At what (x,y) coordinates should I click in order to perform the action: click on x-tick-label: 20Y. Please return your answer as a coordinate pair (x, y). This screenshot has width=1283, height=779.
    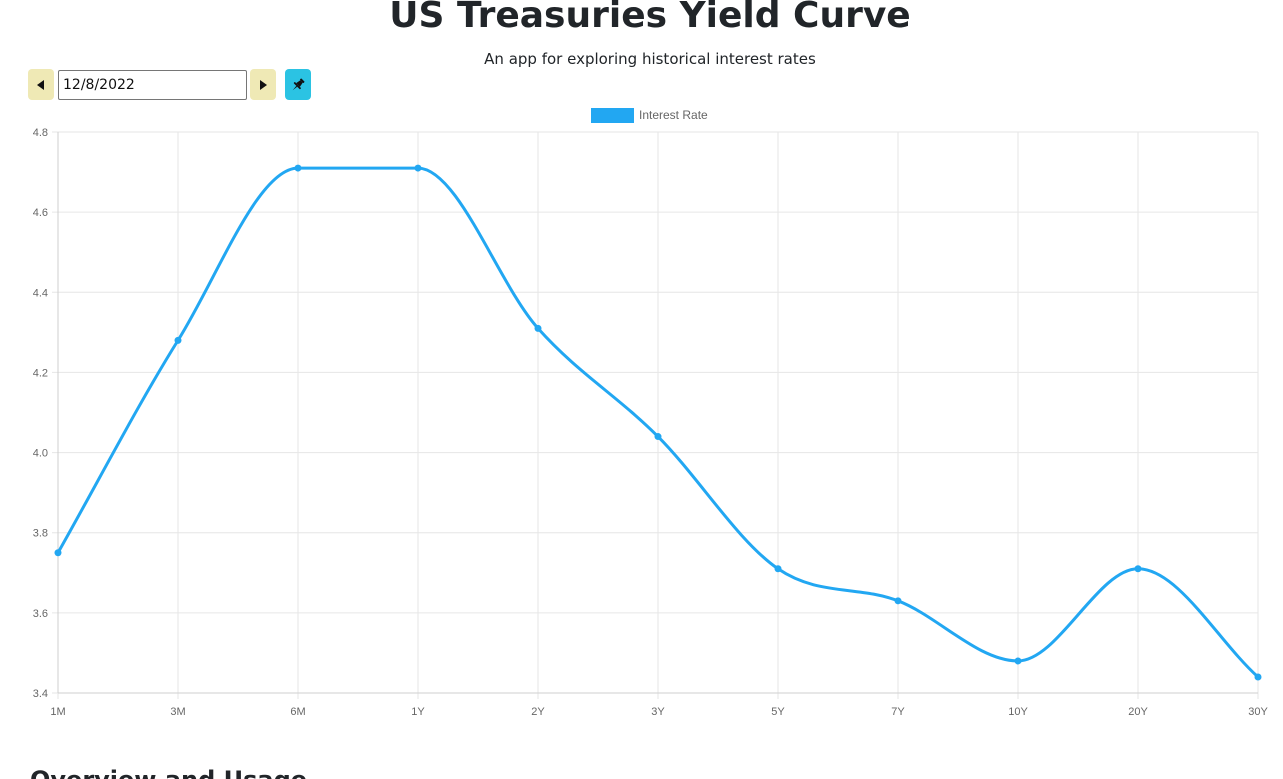
    Looking at the image, I should click on (1138, 712).